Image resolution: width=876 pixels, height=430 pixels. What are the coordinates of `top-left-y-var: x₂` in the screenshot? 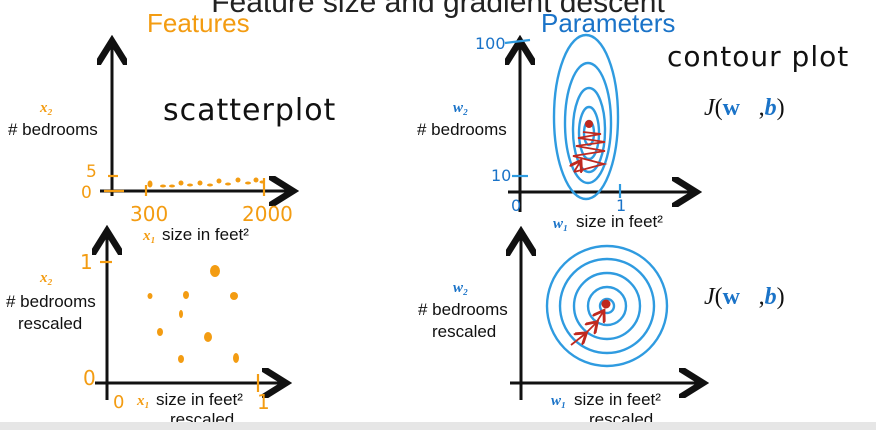 It's located at (46, 108).